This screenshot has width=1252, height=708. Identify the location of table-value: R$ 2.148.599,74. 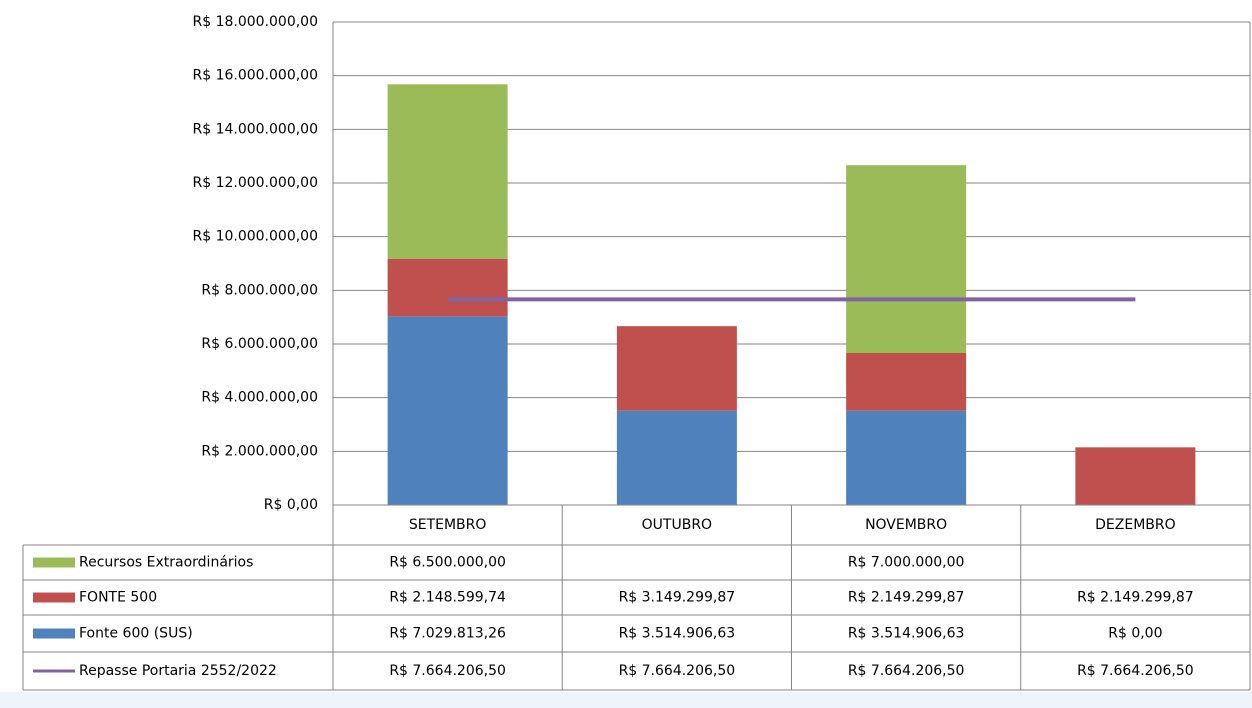
(447, 598).